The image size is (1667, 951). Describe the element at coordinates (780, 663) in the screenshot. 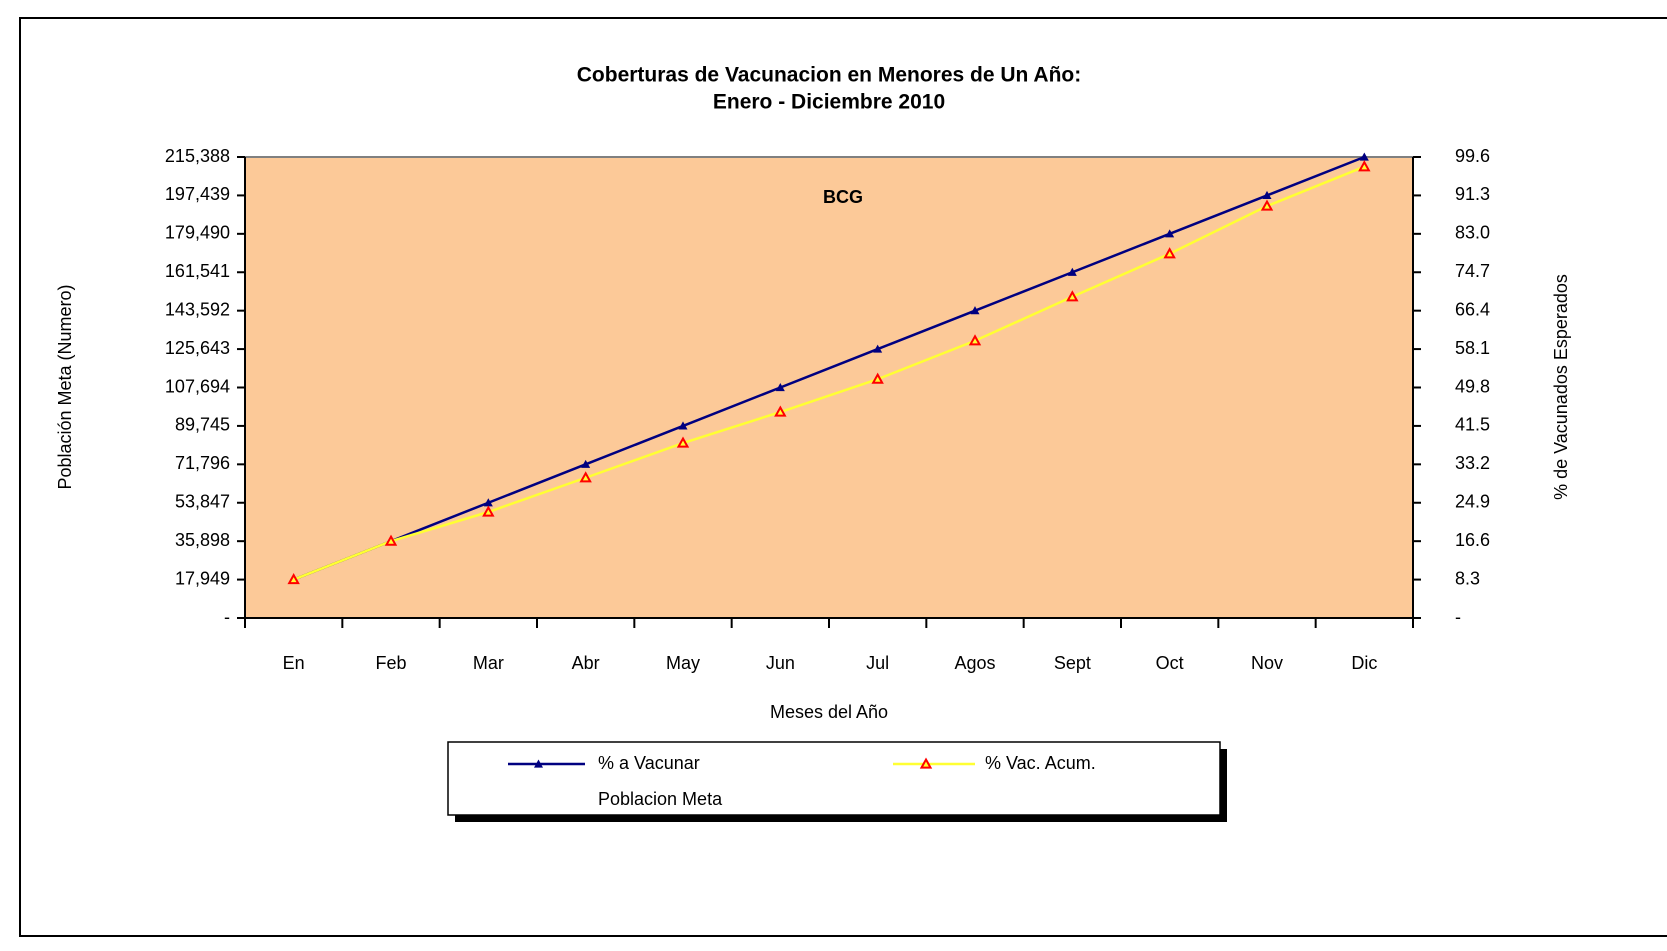

I see `x-tick-label: Jun` at that location.